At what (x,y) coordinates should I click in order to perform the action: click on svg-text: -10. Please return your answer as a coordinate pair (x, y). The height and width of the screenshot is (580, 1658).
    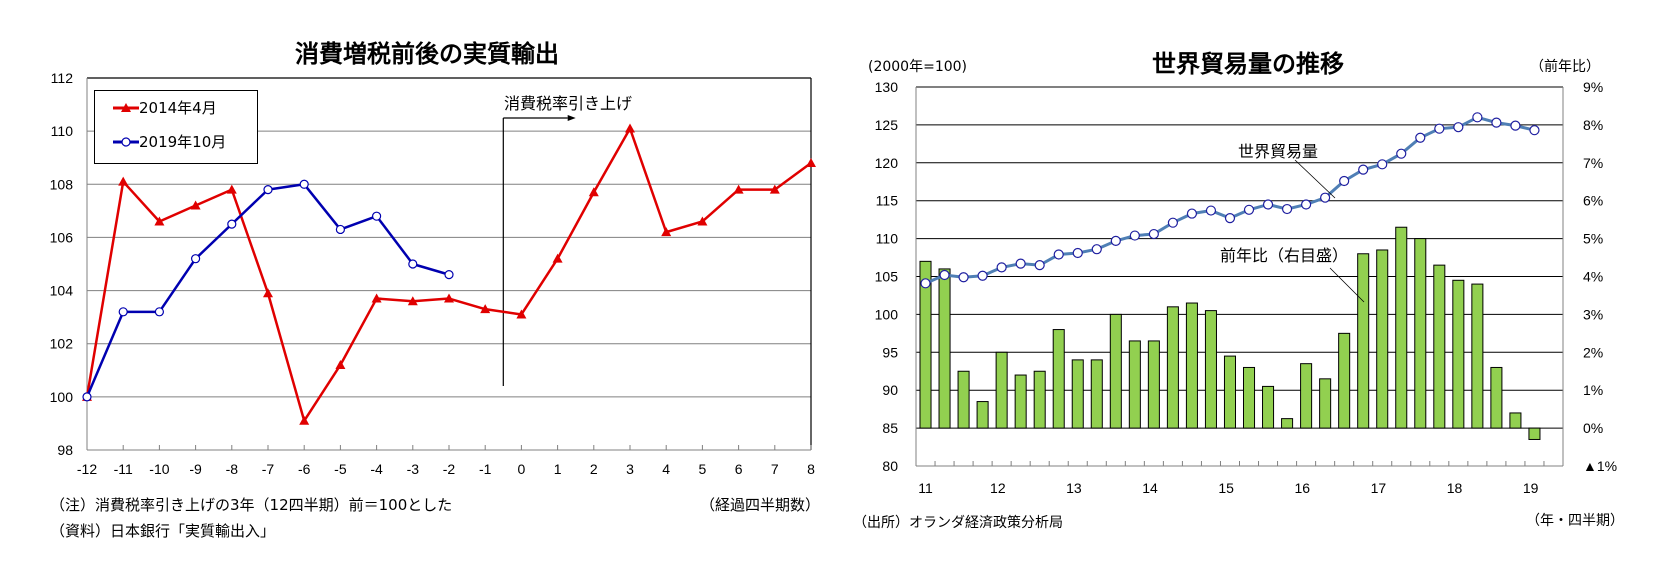
    Looking at the image, I should click on (159, 469).